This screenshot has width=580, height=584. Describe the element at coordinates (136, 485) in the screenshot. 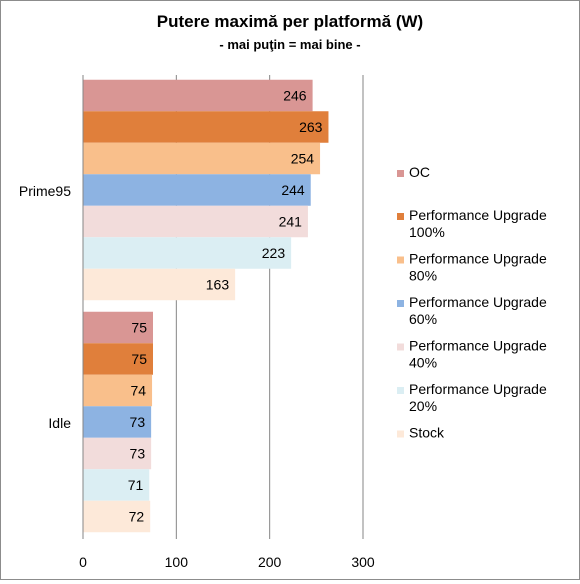

I see `data-label: 71` at that location.